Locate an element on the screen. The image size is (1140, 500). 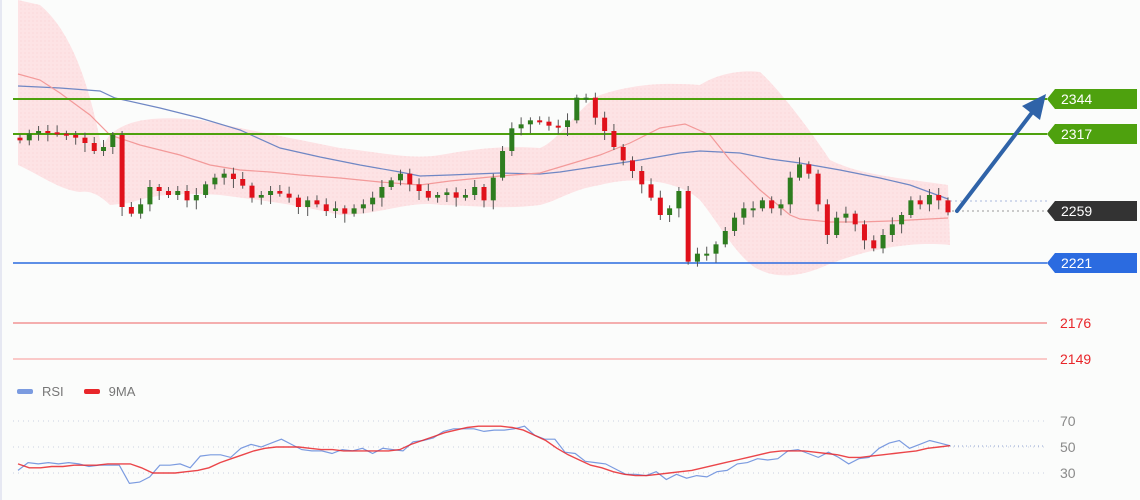
rsi-swatch-icon is located at coordinates (25, 391).